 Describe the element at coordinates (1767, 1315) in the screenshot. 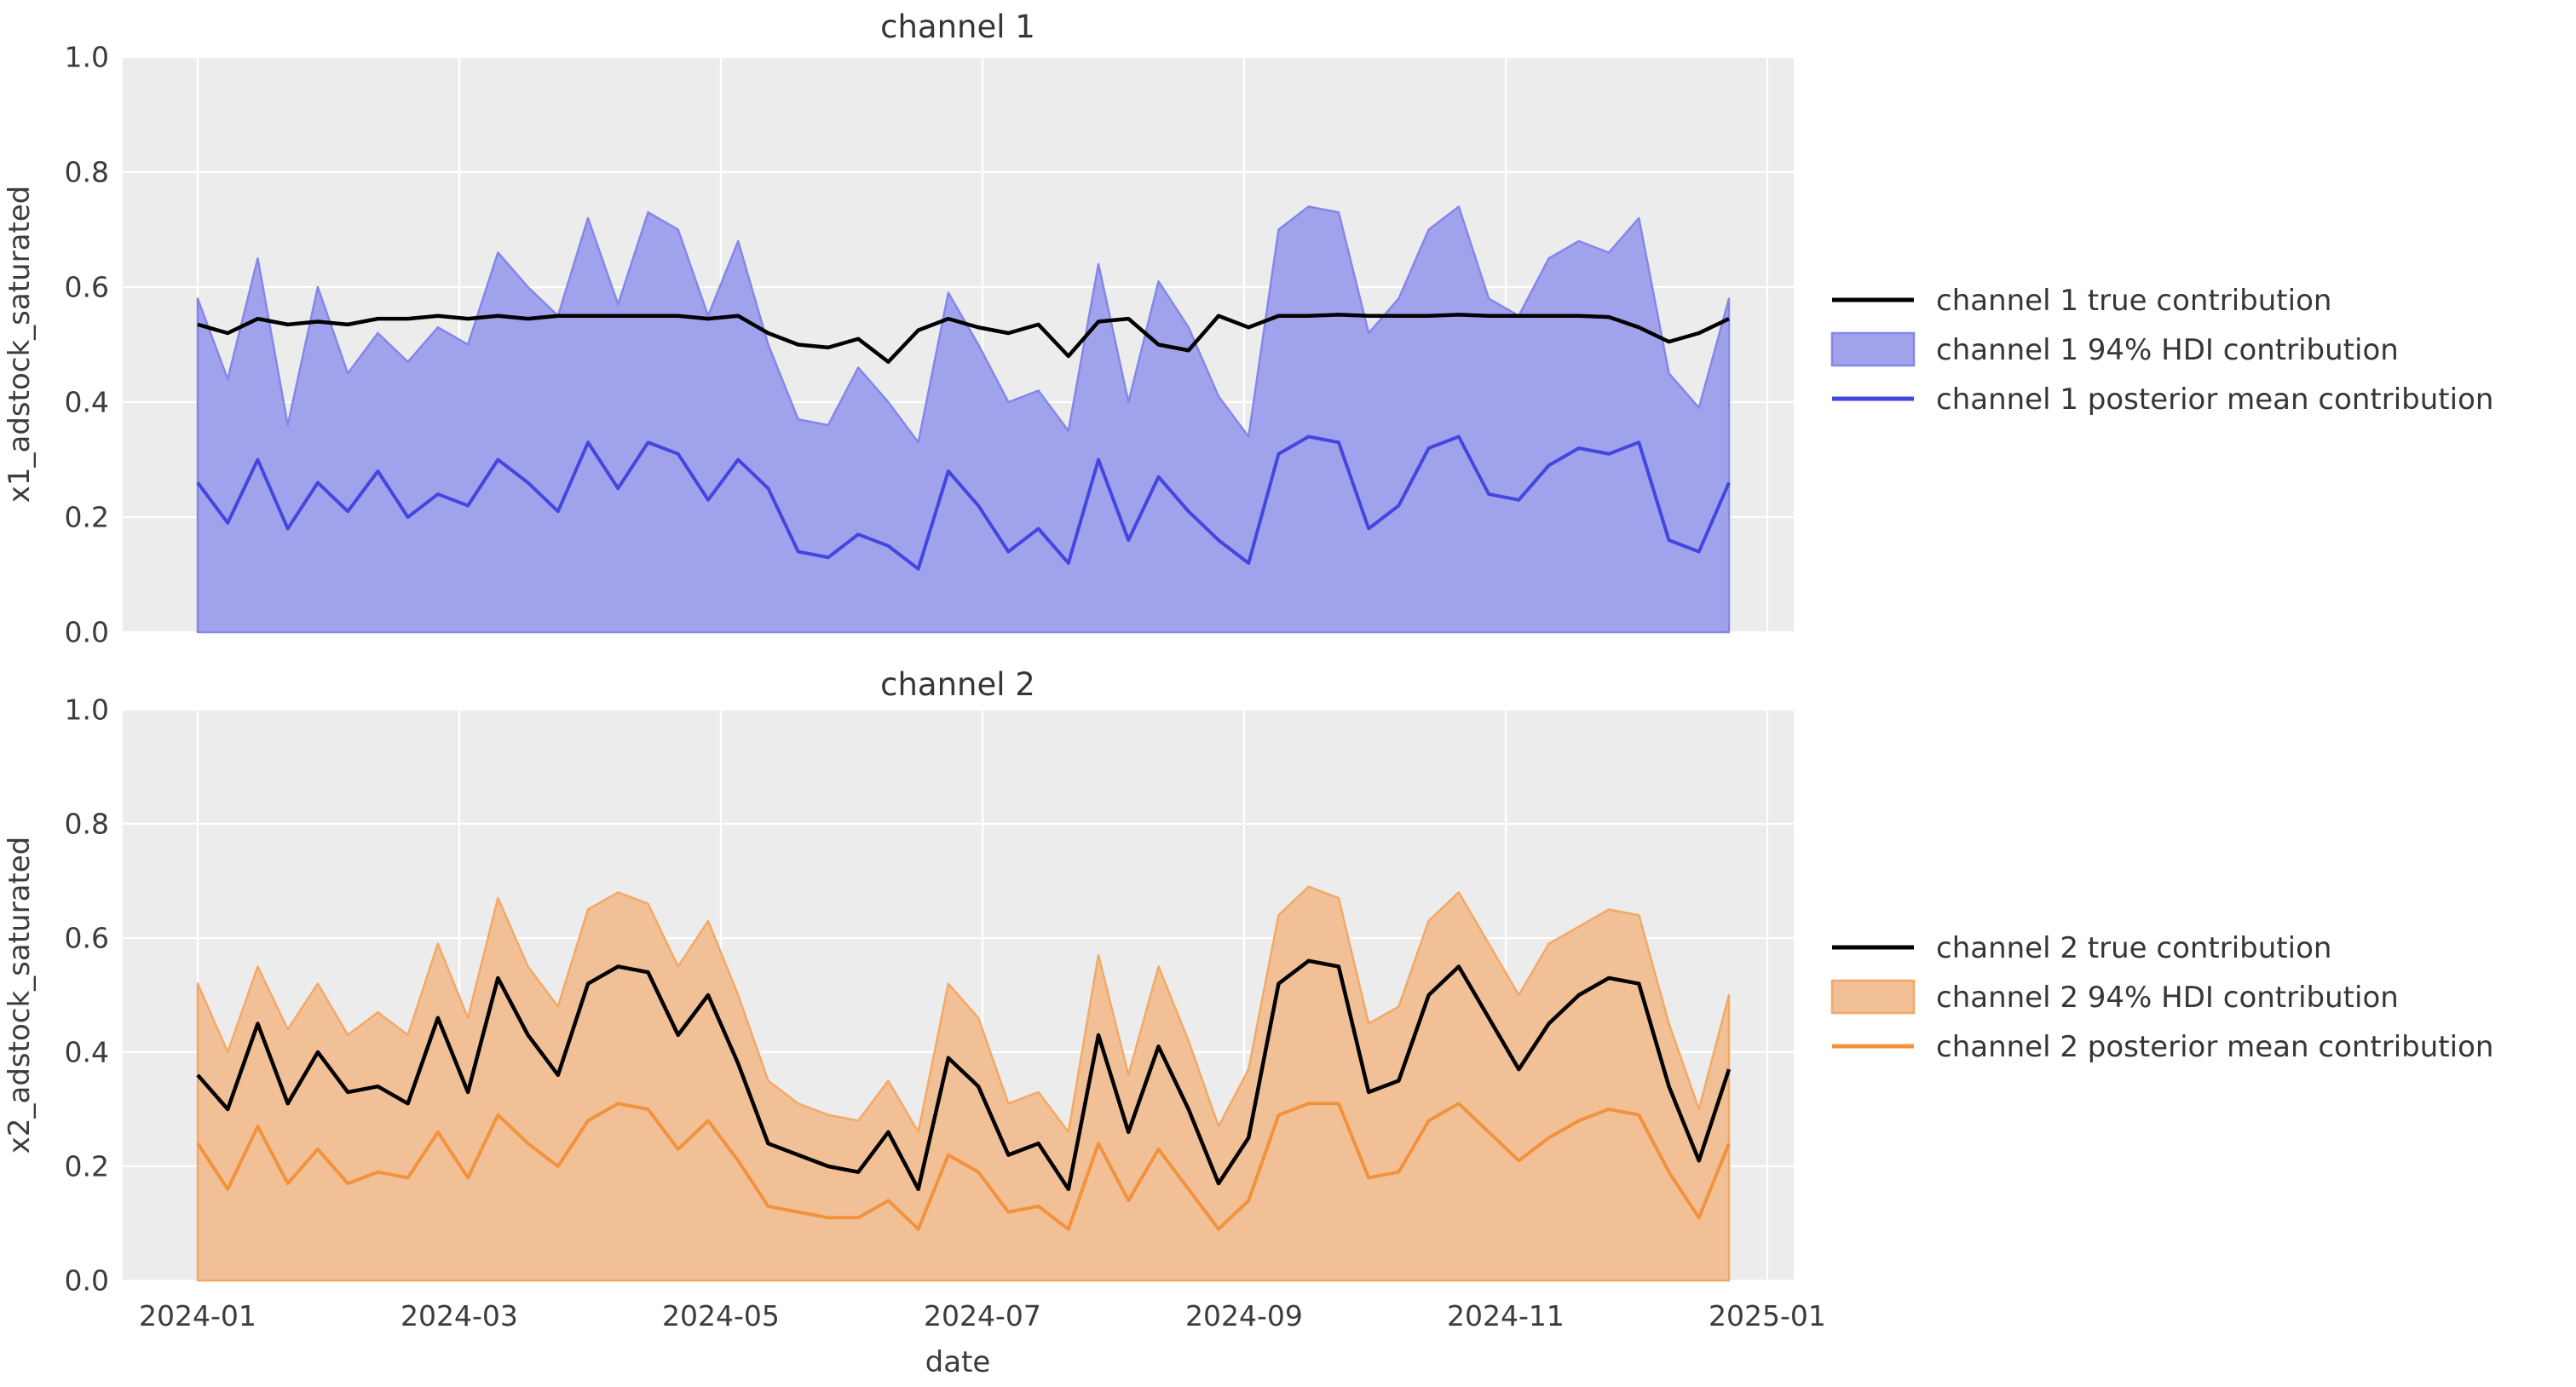

I see `x-tick: 2025-01` at that location.